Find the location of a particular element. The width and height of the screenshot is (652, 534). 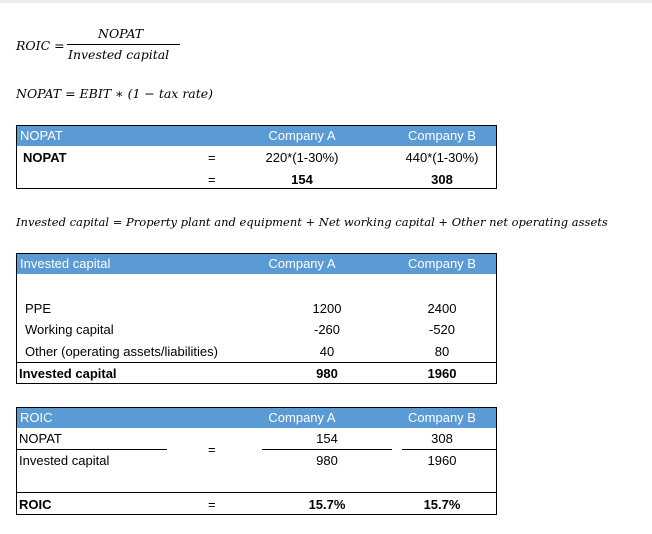

total-company-a: 980 is located at coordinates (327, 373).